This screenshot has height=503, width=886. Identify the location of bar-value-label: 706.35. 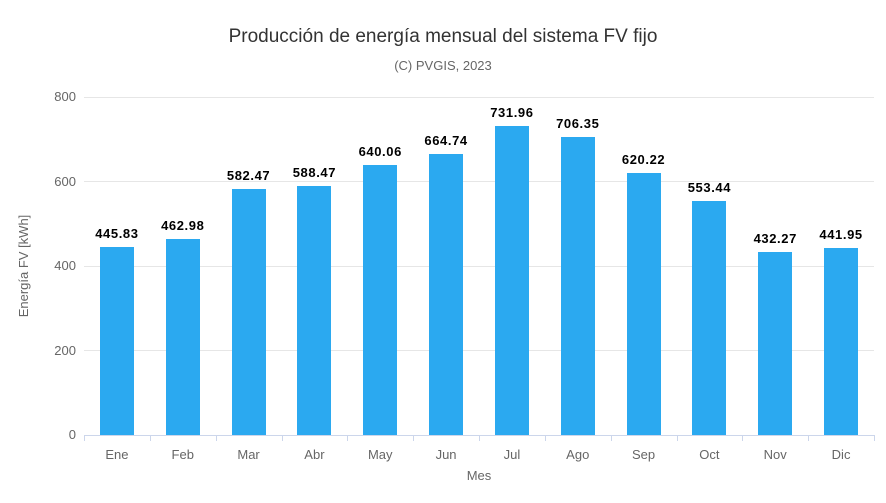
(578, 123).